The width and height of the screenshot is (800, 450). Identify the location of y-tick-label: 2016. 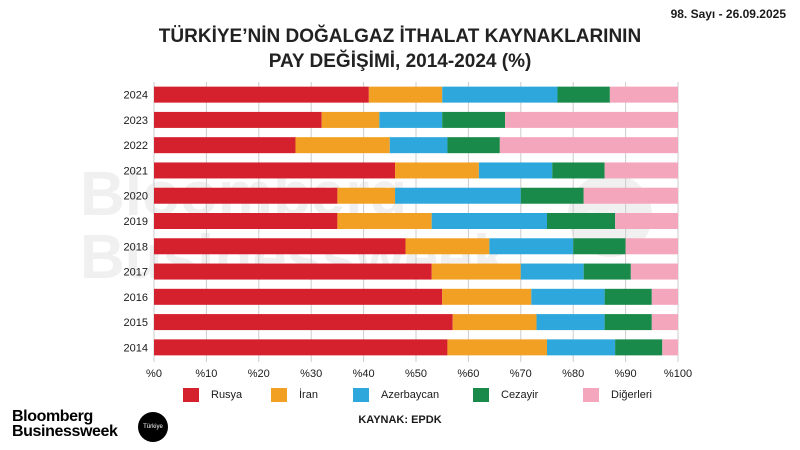
(136, 298).